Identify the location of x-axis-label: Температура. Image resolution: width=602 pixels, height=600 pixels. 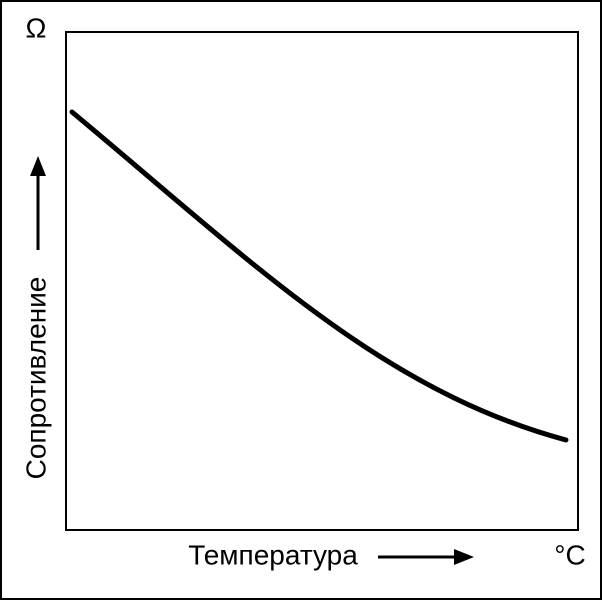
(273, 554).